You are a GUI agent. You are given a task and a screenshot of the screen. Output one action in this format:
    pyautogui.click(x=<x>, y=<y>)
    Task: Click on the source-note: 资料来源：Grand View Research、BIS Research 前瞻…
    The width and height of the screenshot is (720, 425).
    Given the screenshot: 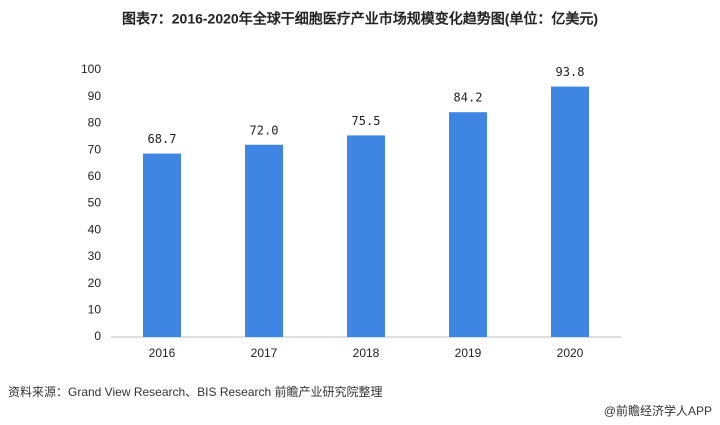 What is the action you would take?
    pyautogui.click(x=195, y=391)
    